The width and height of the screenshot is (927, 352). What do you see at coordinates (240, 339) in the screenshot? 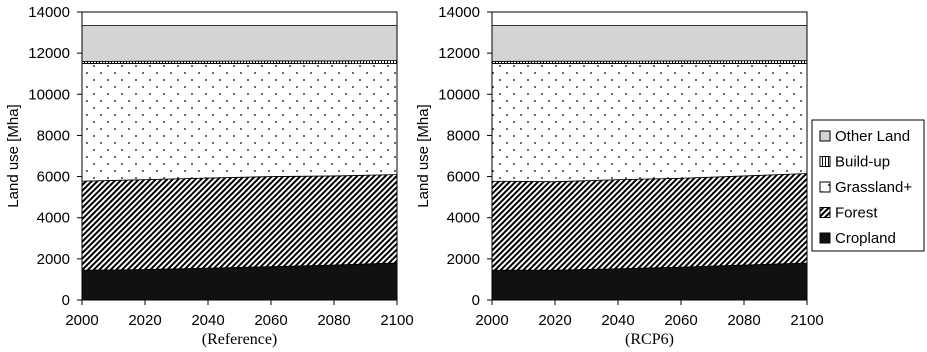
I see `chart-subtitle: (Reference)` at bounding box center [240, 339].